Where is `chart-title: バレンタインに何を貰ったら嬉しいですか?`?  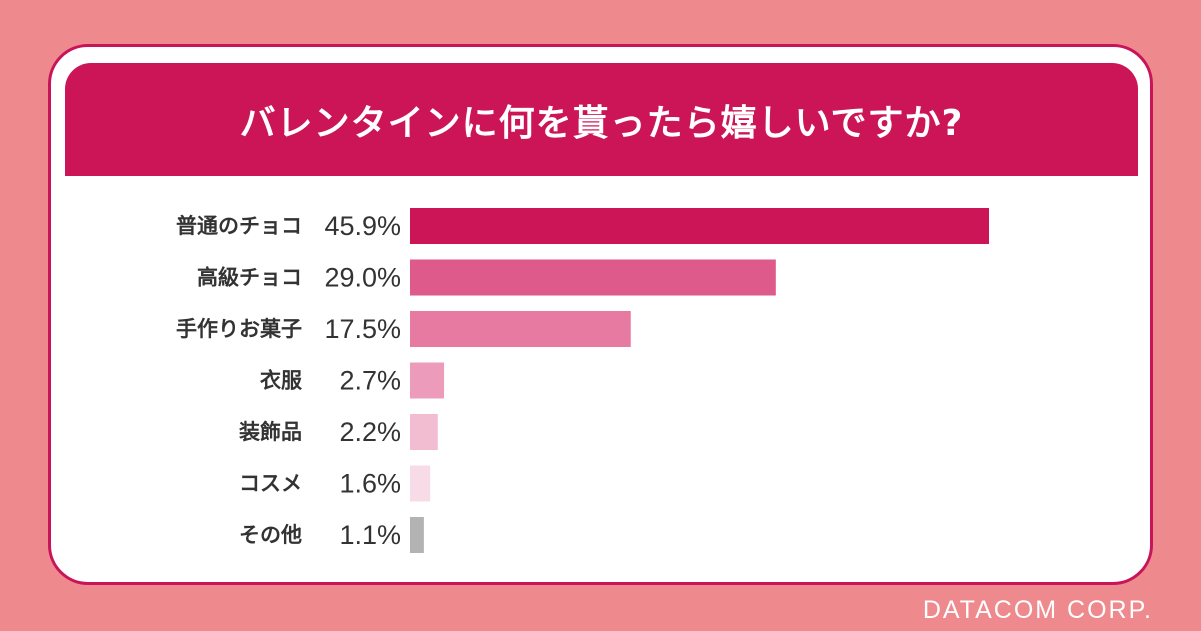 chart-title: バレンタインに何を貰ったら嬉しいですか? is located at coordinates (601, 123).